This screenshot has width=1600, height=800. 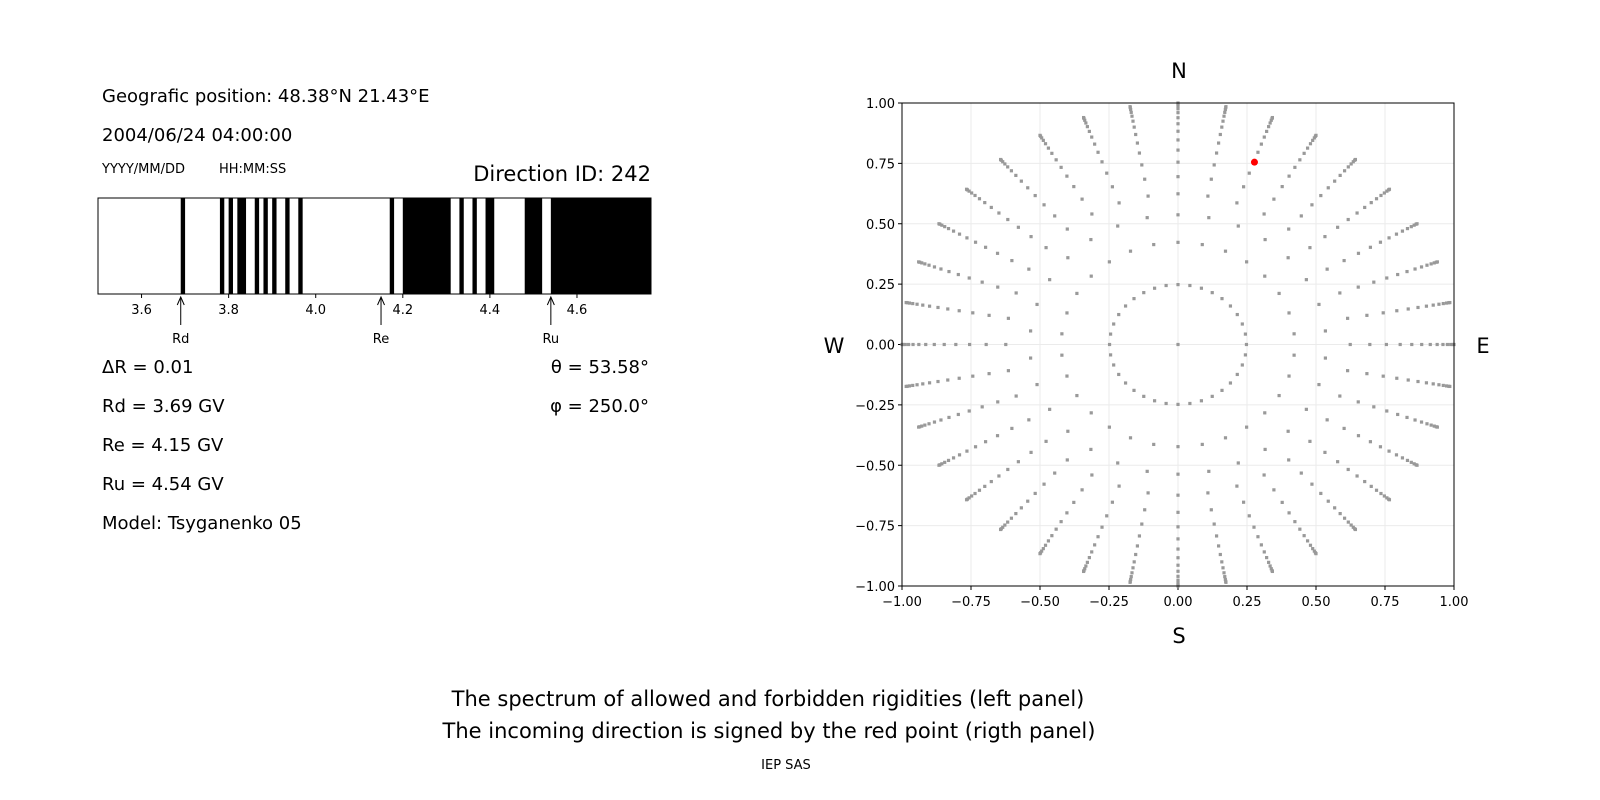 I want to click on x-tick-label: 4.6, so click(x=577, y=310).